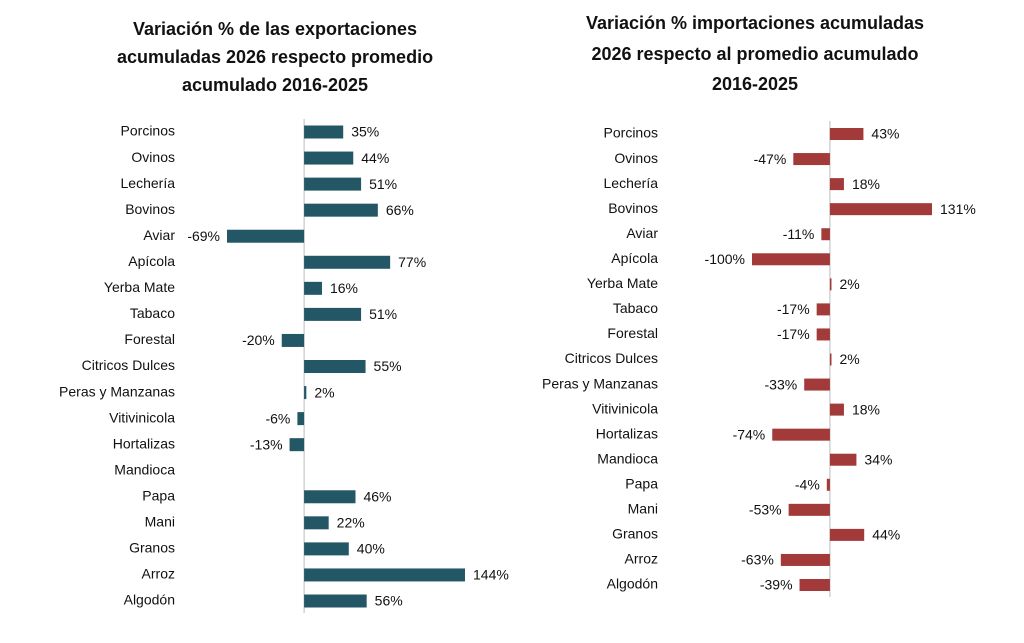 Image resolution: width=1024 pixels, height=643 pixels. What do you see at coordinates (351, 523) in the screenshot?
I see `value-label: 22%` at bounding box center [351, 523].